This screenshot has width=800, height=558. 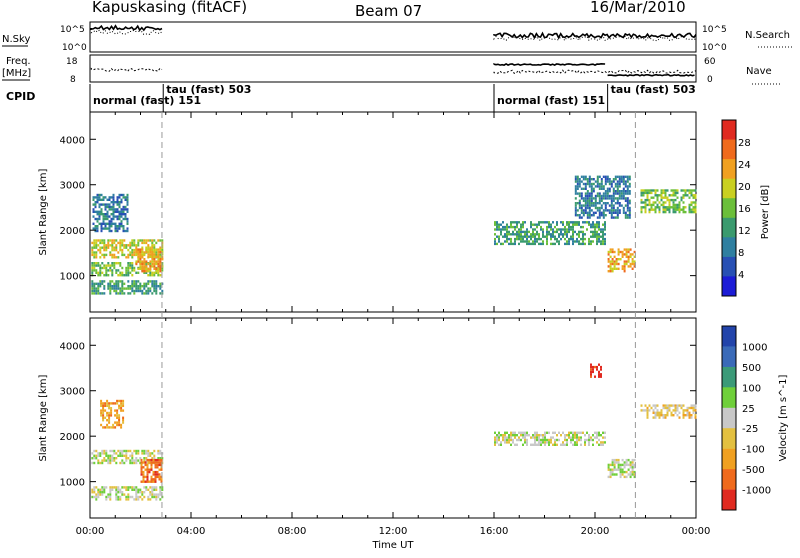 What do you see at coordinates (74, 48) in the screenshot?
I see `nsky-tick-low: 10^0` at bounding box center [74, 48].